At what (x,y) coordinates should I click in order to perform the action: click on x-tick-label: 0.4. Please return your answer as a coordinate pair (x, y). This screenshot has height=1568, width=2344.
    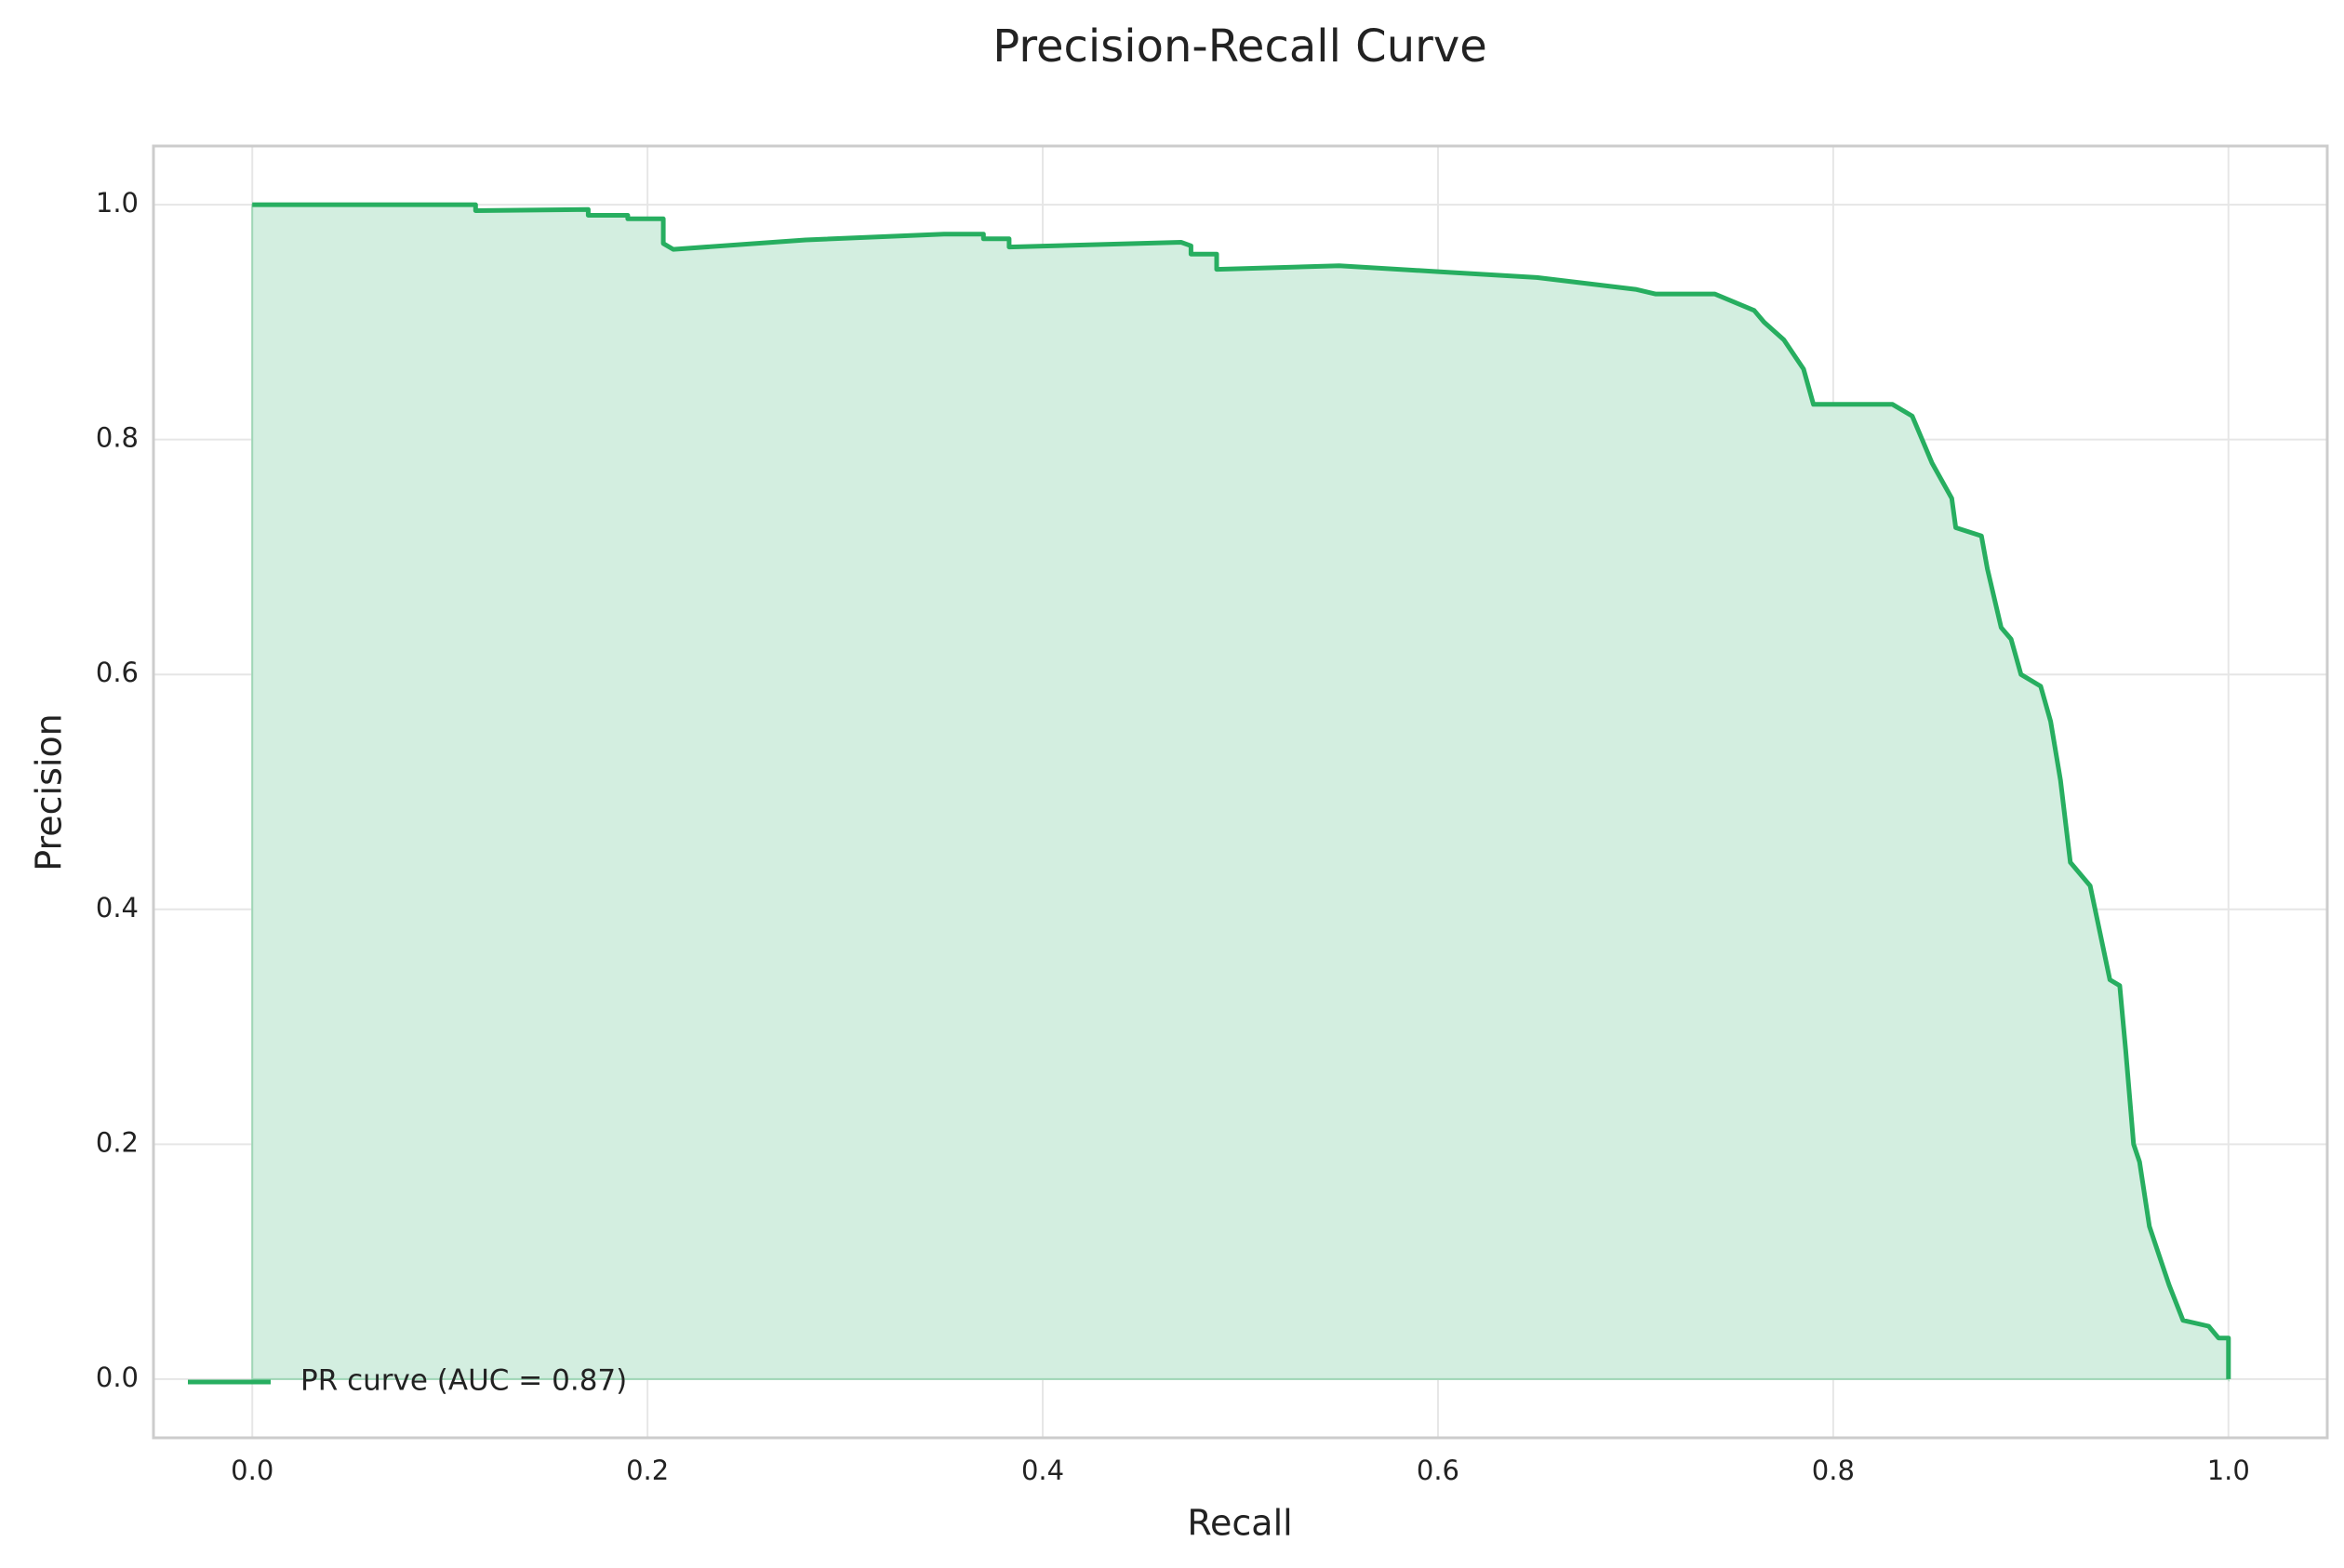
    Looking at the image, I should click on (1042, 1470).